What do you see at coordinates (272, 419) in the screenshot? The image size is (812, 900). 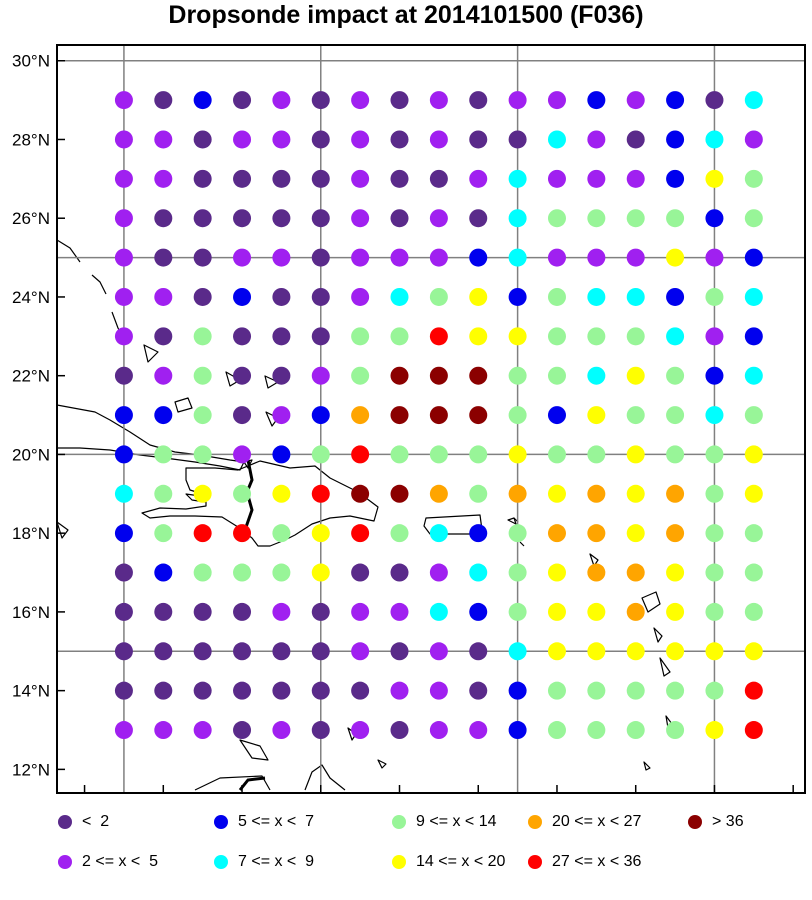 I see `east-bahamas` at bounding box center [272, 419].